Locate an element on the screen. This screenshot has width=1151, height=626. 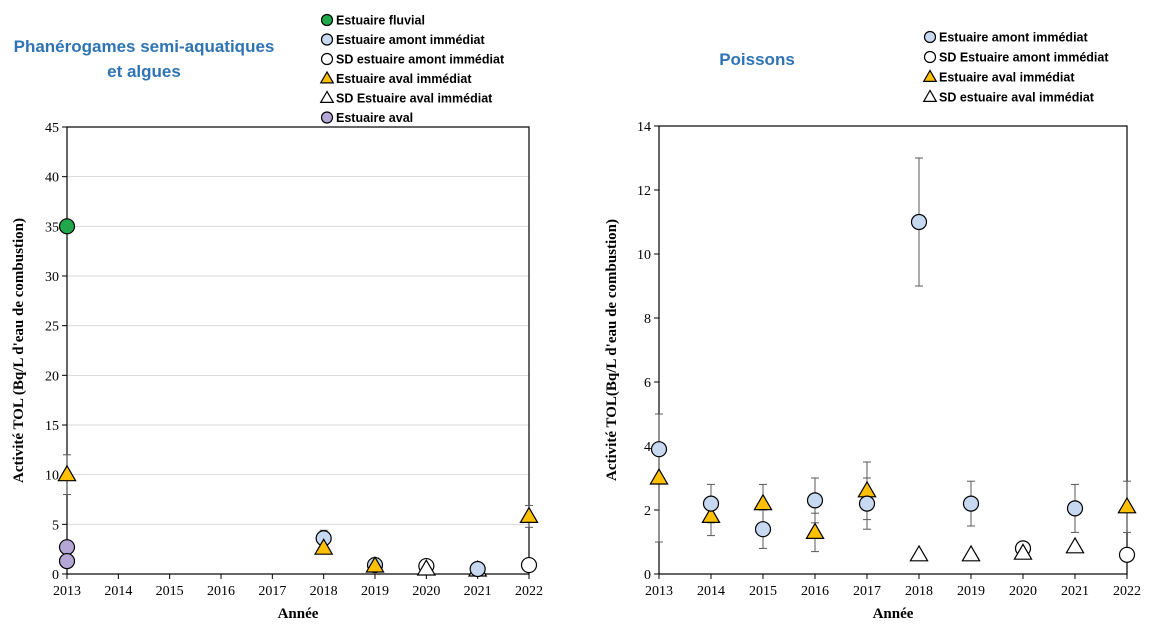
y-tick-label: 4 is located at coordinates (647, 447).